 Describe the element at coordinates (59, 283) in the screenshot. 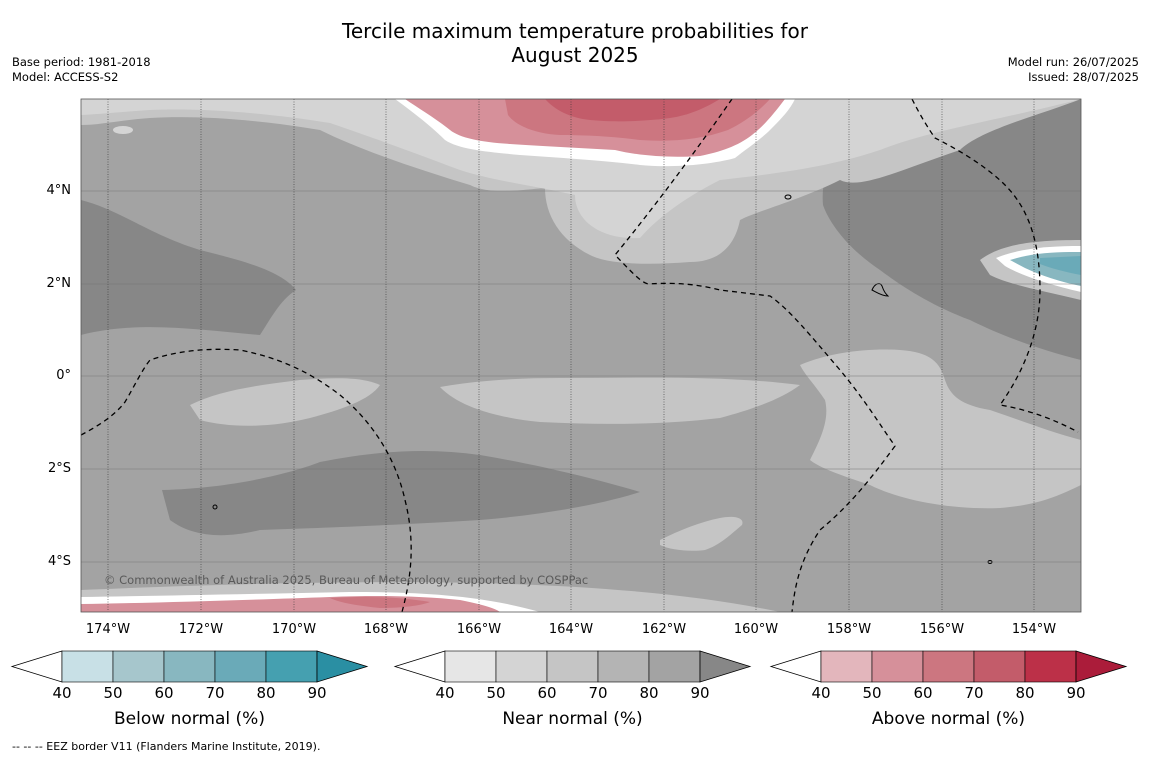

I see `y-tick-label: 2°N` at that location.